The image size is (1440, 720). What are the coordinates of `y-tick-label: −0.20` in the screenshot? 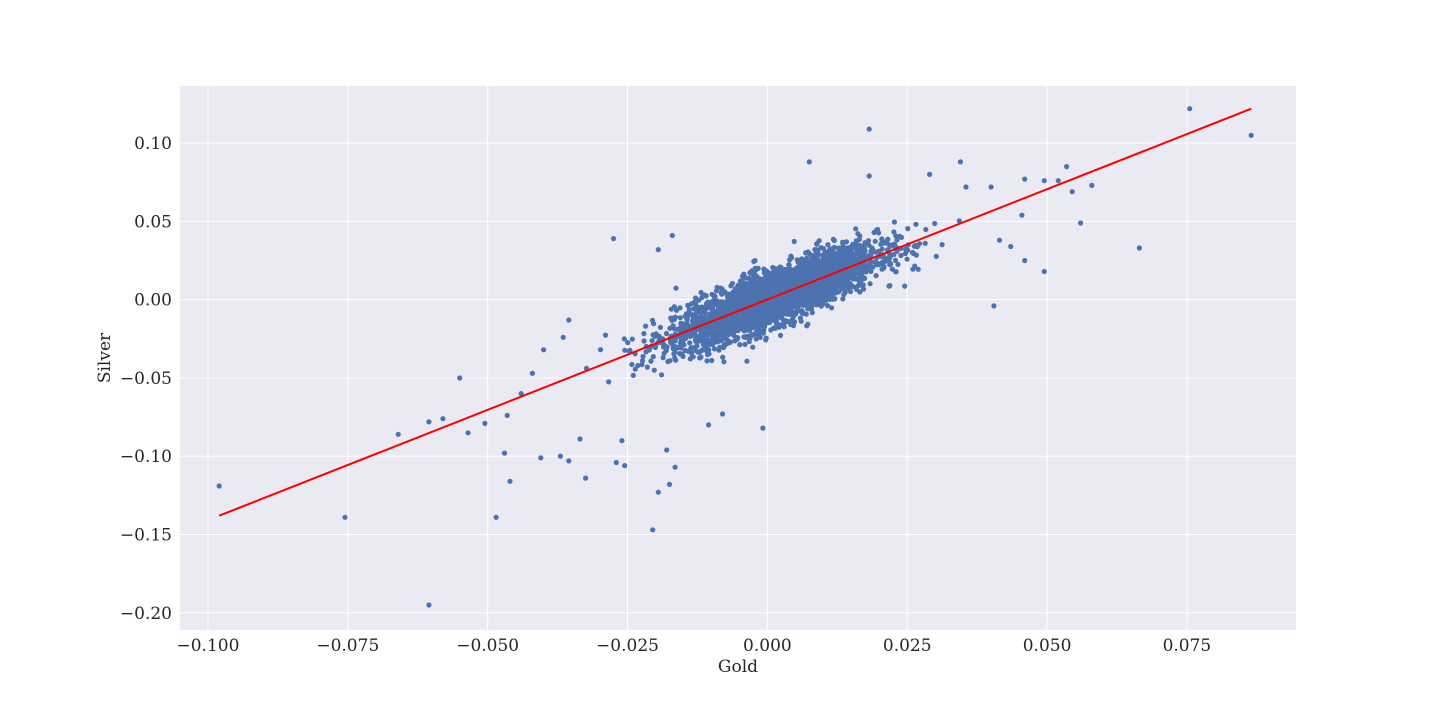 It's located at (146, 614).